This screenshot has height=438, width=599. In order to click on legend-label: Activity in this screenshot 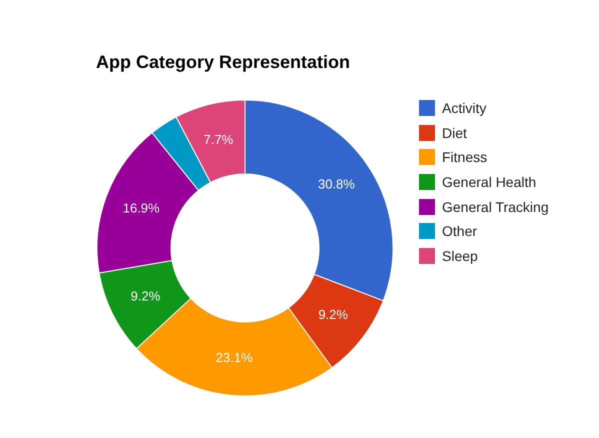, I will do `click(464, 108)`.